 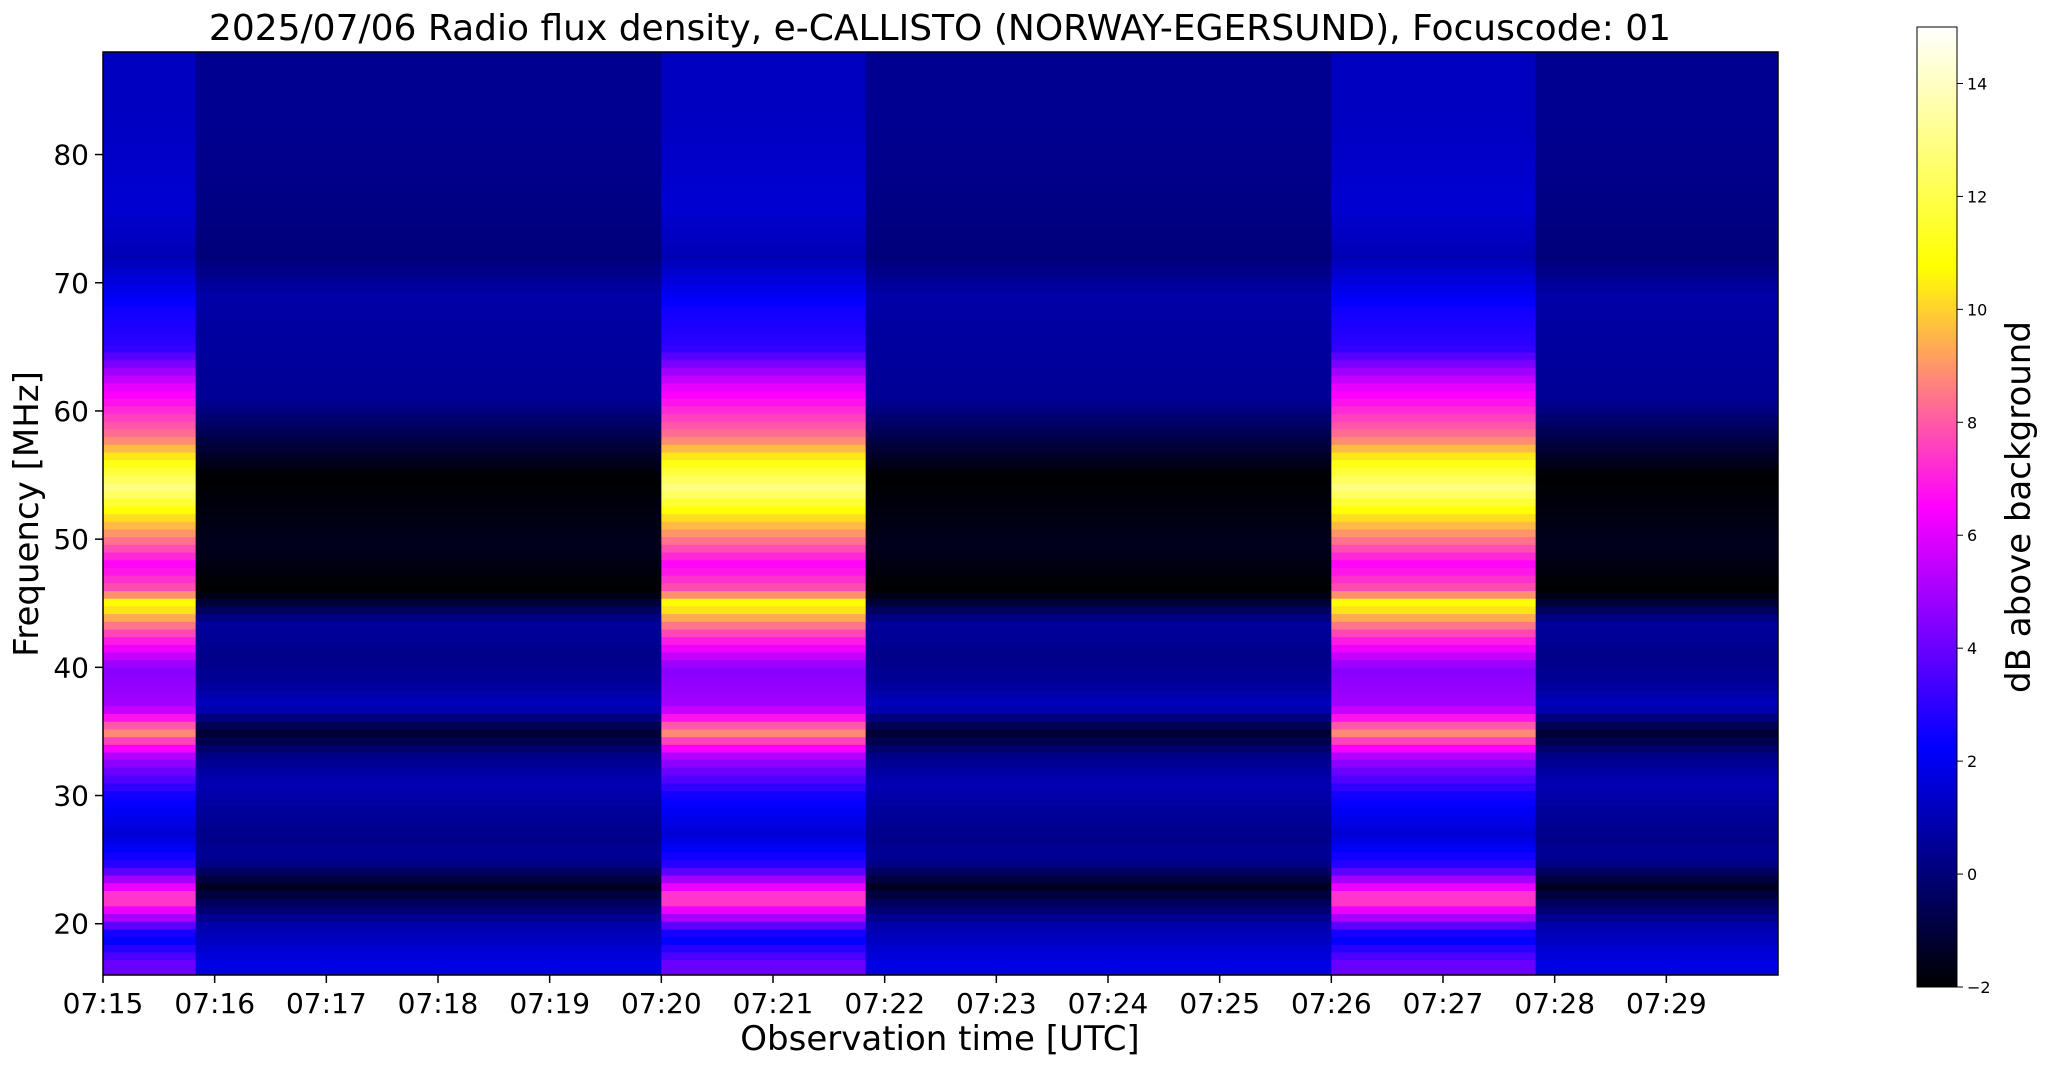 What do you see at coordinates (214, 1003) in the screenshot?
I see `x-tick-label: 07:16` at bounding box center [214, 1003].